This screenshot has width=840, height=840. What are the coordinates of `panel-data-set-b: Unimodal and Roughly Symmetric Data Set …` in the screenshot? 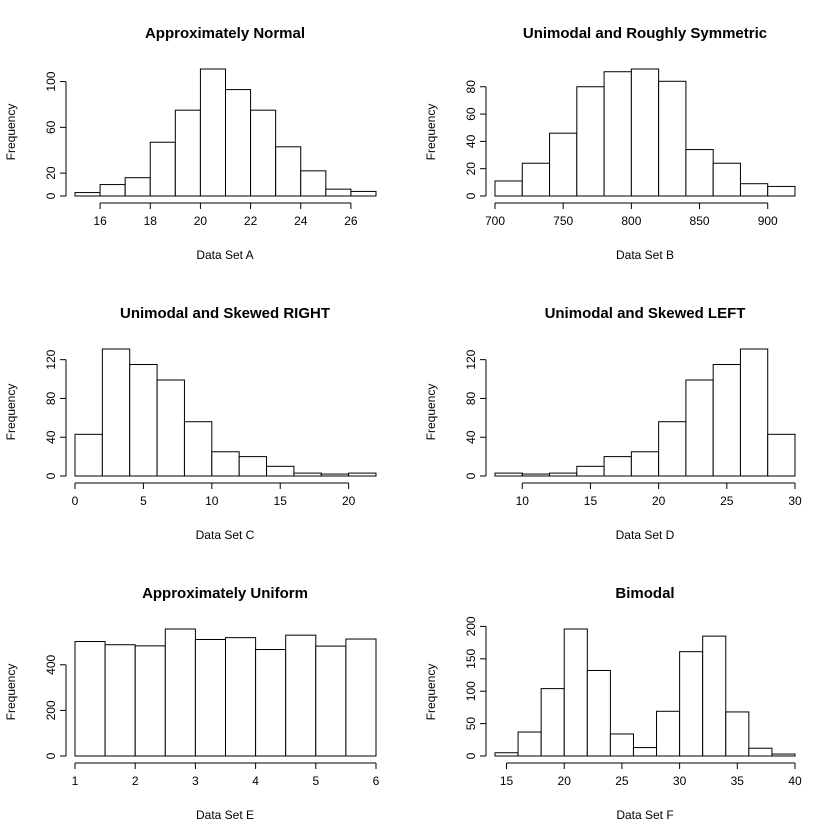 It's located at (610, 143).